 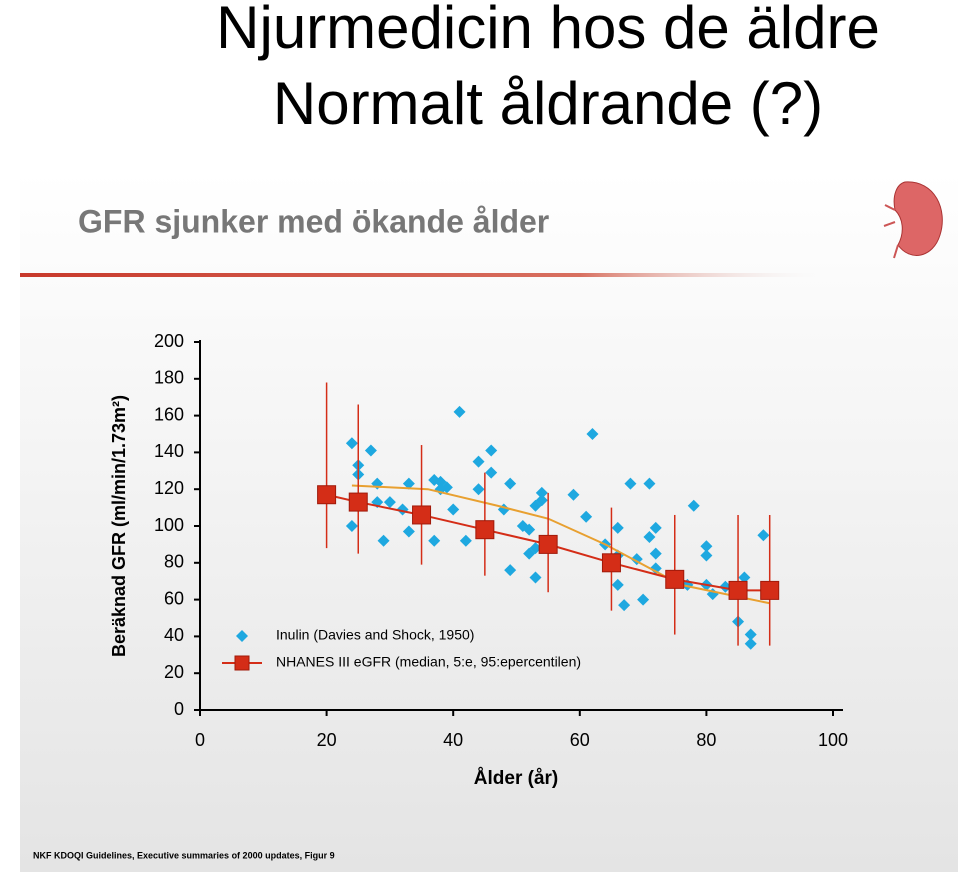 What do you see at coordinates (169, 488) in the screenshot?
I see `y-tick-label: 120` at bounding box center [169, 488].